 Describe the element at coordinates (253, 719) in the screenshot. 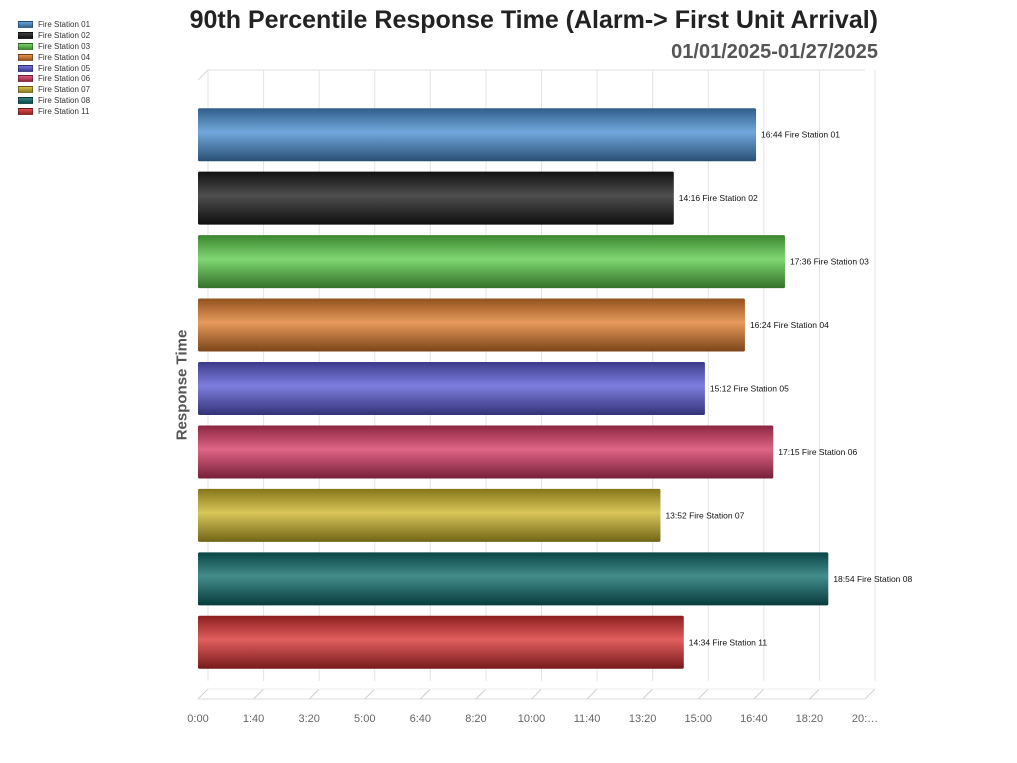

I see `x-tick-label: 1:40` at that location.